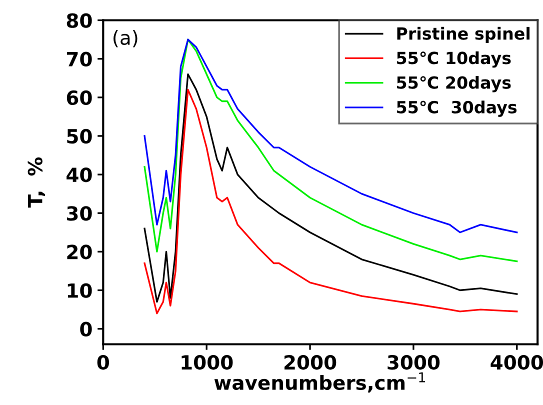  Describe the element at coordinates (79, 174) in the screenshot. I see `y-tick-label: 40` at that location.